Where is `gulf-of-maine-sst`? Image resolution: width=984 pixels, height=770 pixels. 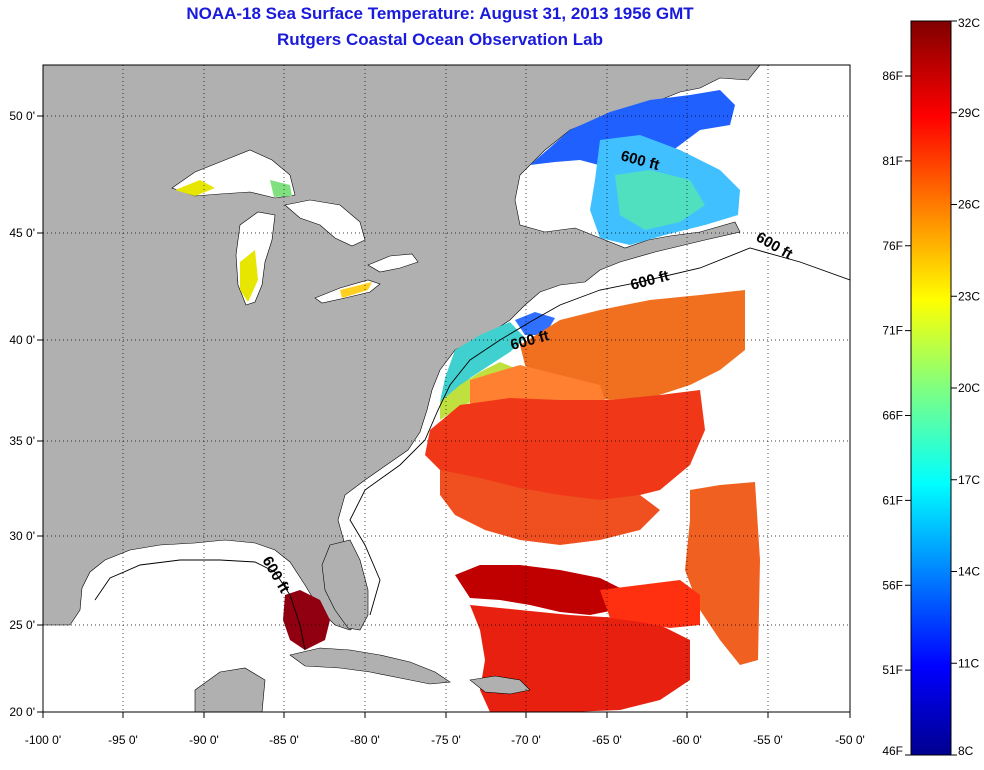
gulf-of-maine-sst is located at coordinates (535, 323).